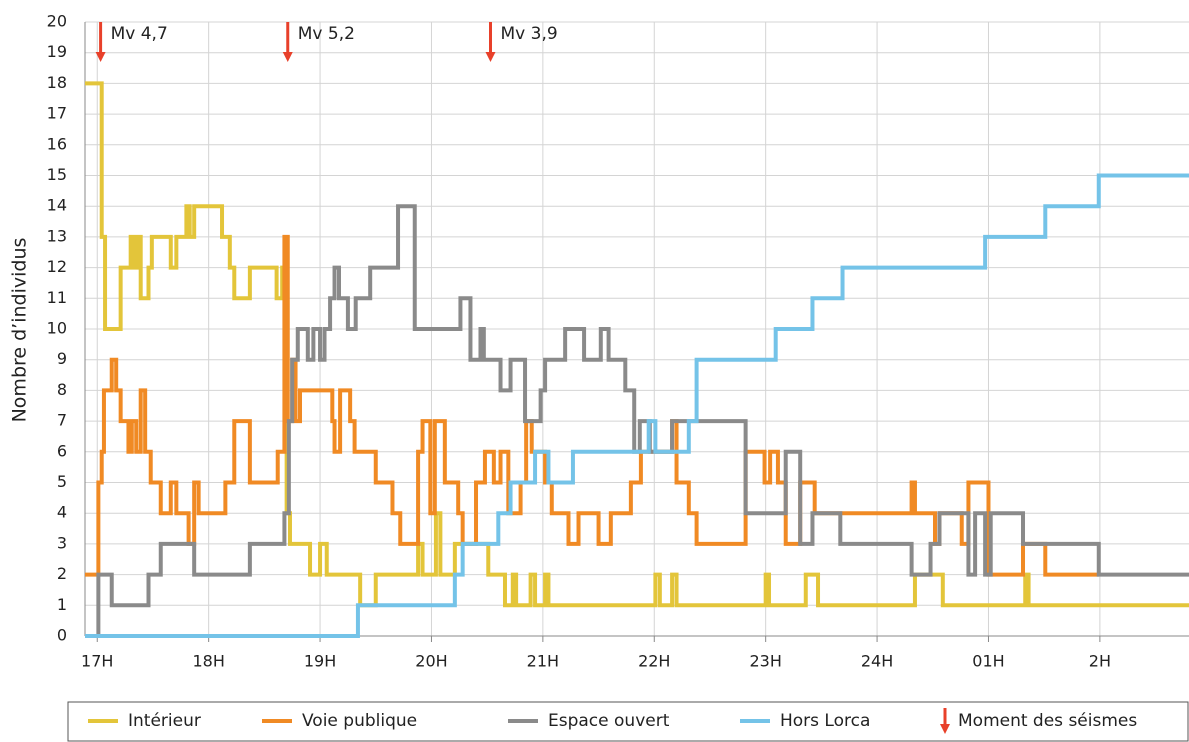 Image resolution: width=1189 pixels, height=742 pixels. What do you see at coordinates (62, 542) in the screenshot?
I see `y-tick-label: 3` at bounding box center [62, 542].